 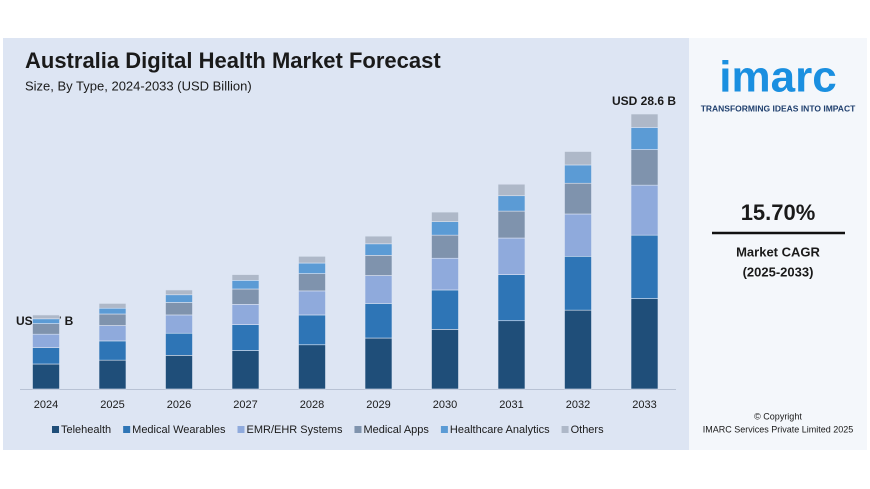 What do you see at coordinates (295, 430) in the screenshot?
I see `legend-label: EMR/EHR Systems` at bounding box center [295, 430].